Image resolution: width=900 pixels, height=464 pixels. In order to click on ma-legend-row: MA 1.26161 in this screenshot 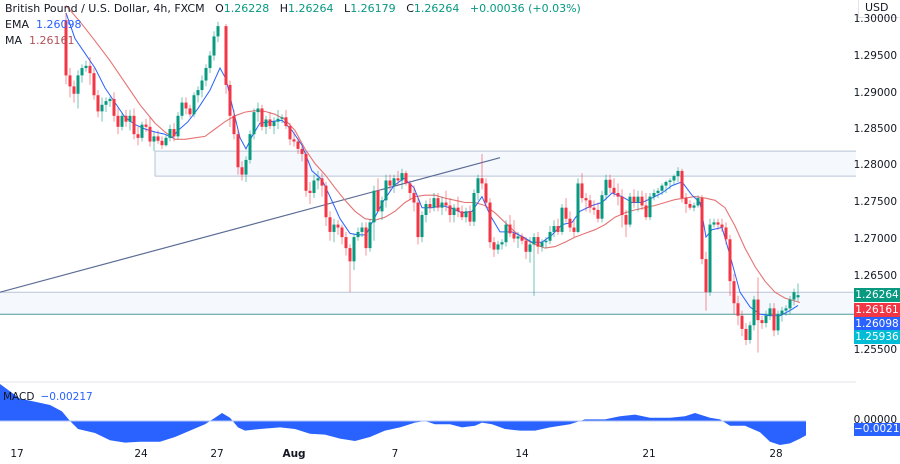, I will do `click(293, 41)`.